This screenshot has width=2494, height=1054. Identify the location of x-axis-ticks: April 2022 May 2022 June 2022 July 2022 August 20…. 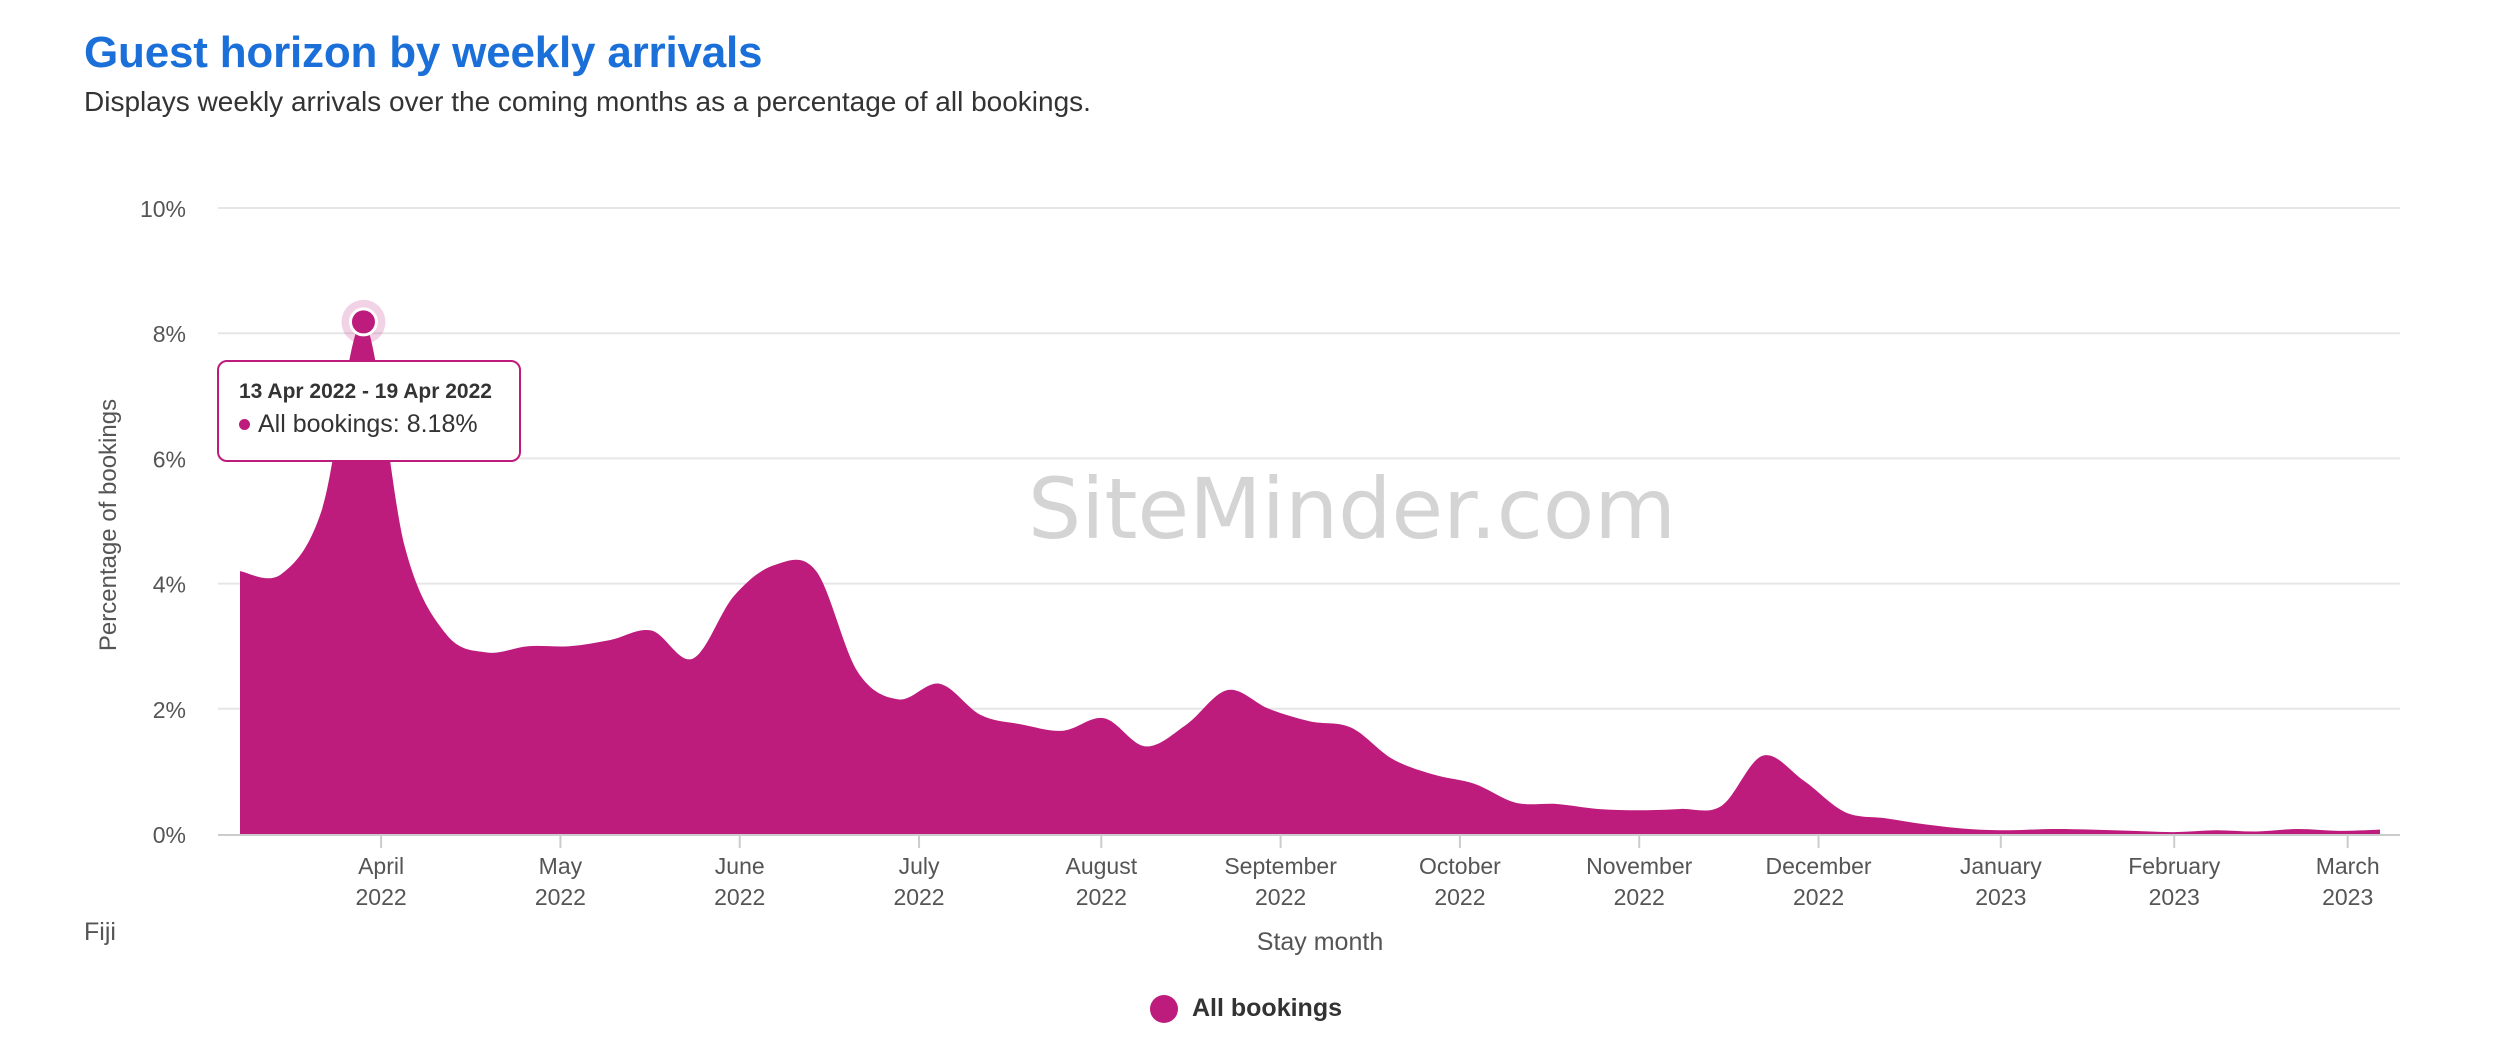
(1368, 872).